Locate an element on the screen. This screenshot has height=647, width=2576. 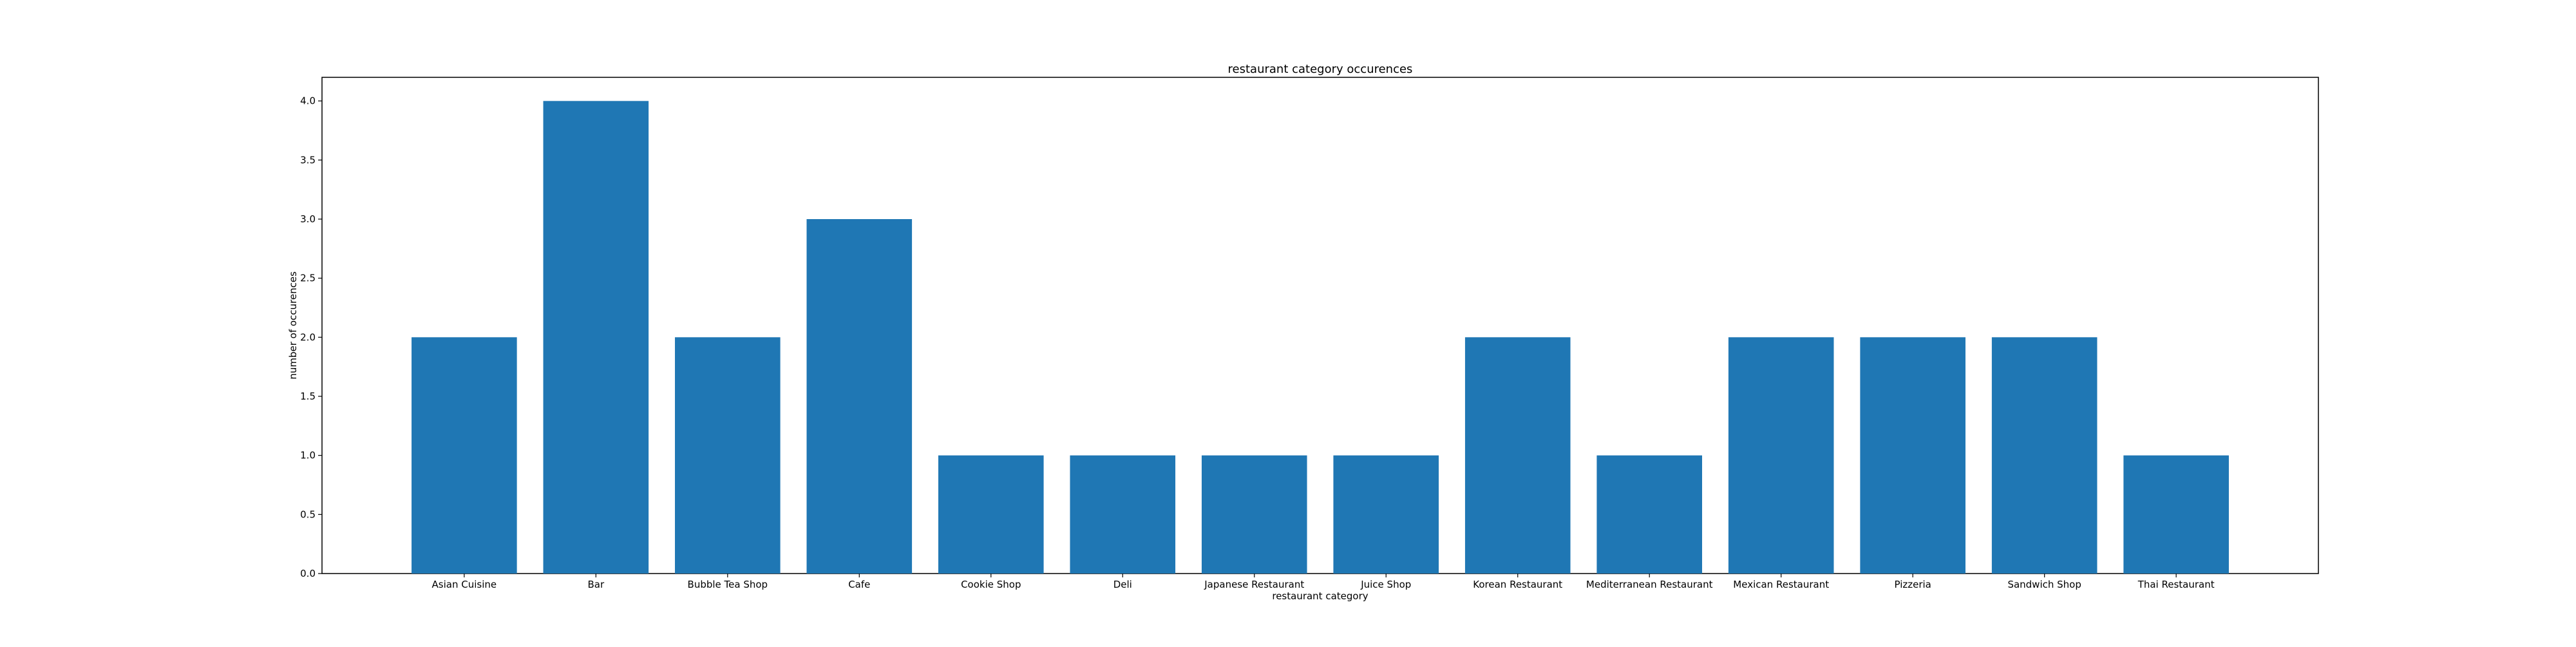
y-tick-label: 3.0 is located at coordinates (308, 219).